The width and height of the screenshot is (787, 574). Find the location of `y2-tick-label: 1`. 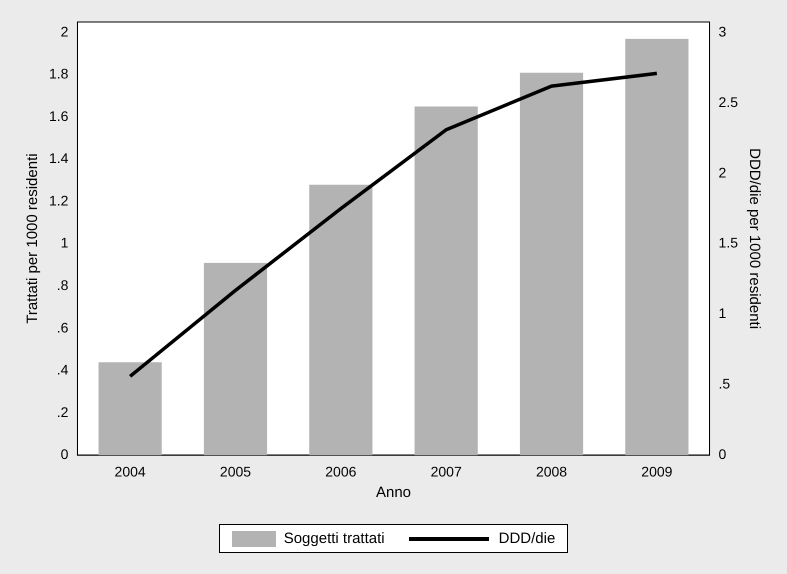

y2-tick-label: 1 is located at coordinates (722, 313).